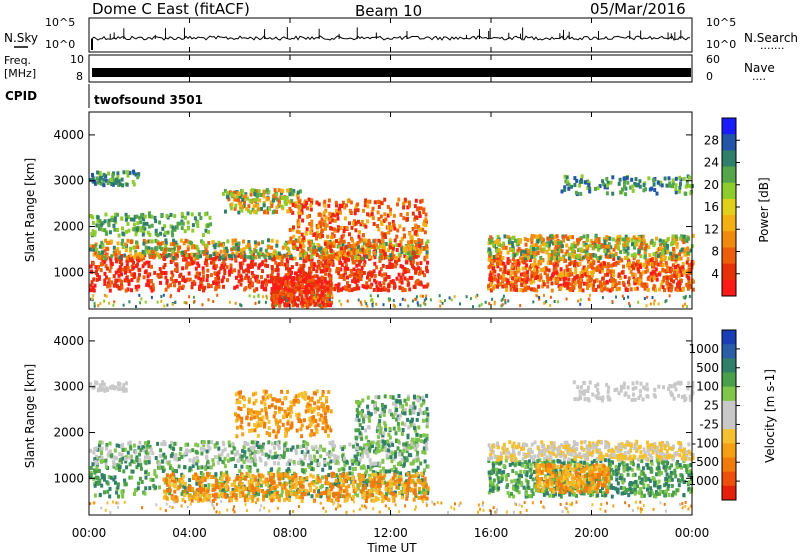 This screenshot has width=800, height=554. Describe the element at coordinates (68, 272) in the screenshot. I see `y-tick-label: 1000` at that location.